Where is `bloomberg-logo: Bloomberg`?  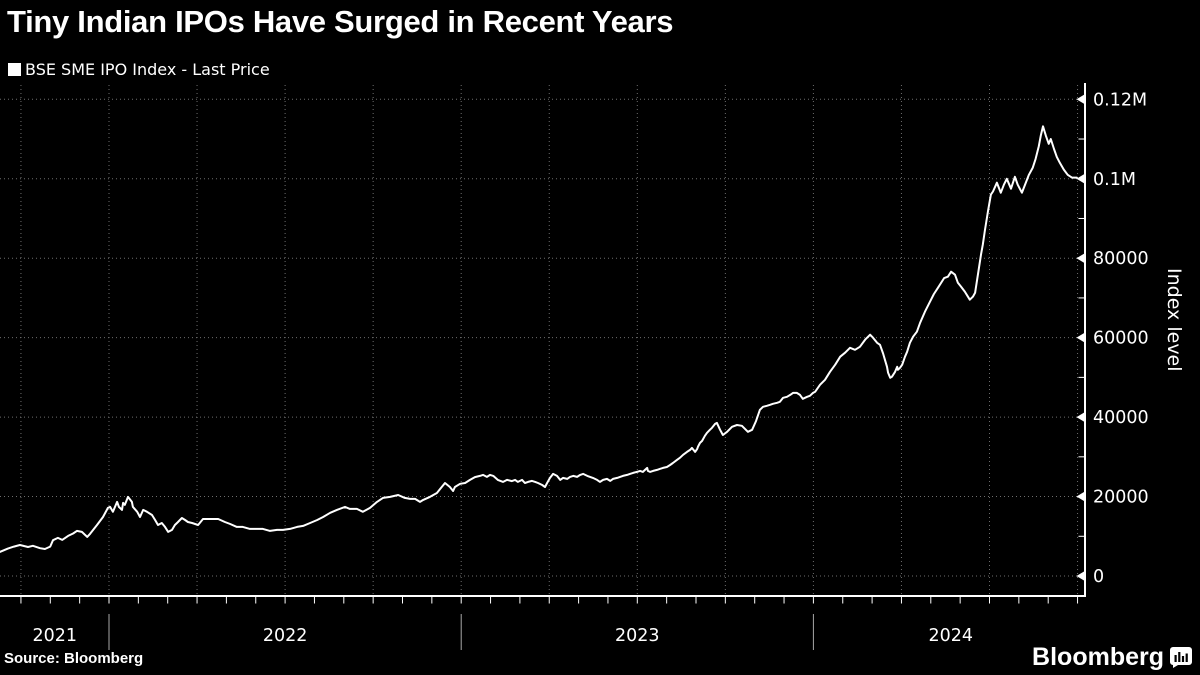 bloomberg-logo: Bloomberg is located at coordinates (1112, 657).